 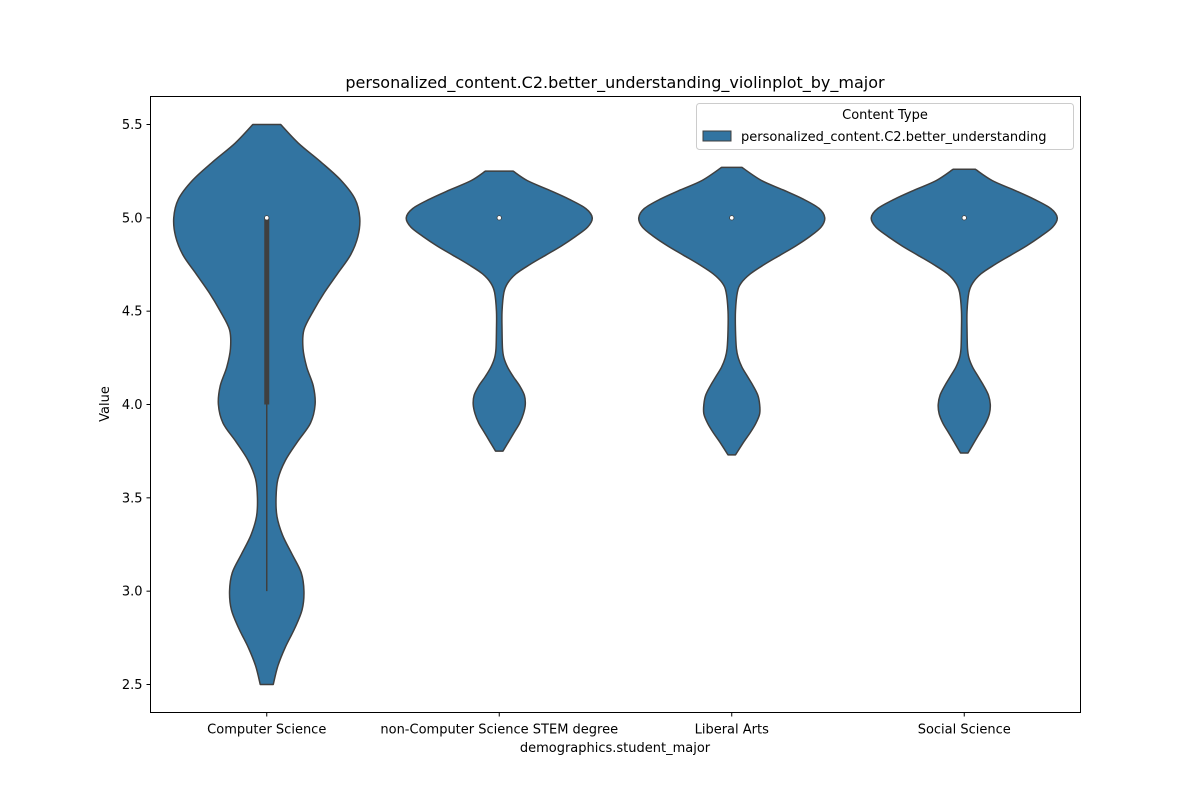 What do you see at coordinates (105, 404) in the screenshot?
I see `y-axis-label: Value` at bounding box center [105, 404].